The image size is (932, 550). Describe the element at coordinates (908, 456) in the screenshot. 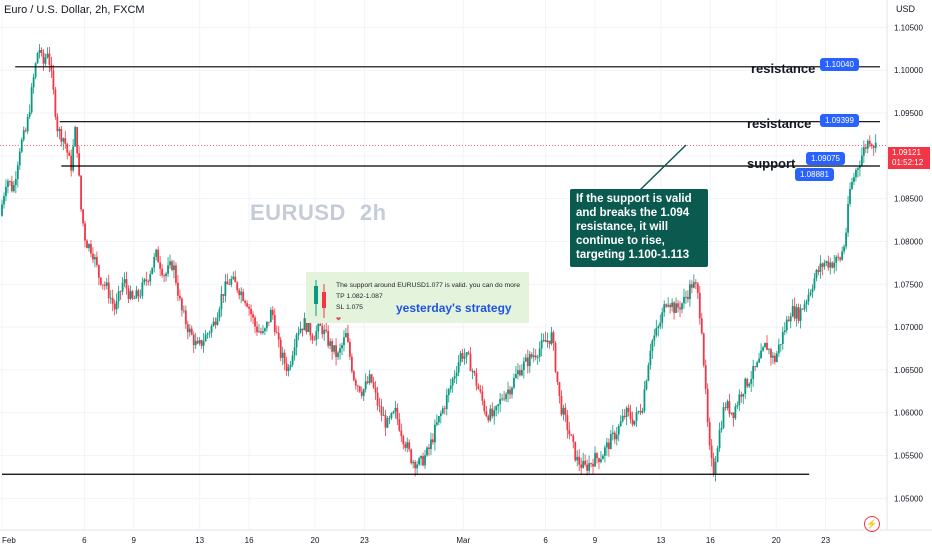

I see `price-tick-label: 1.05500` at that location.